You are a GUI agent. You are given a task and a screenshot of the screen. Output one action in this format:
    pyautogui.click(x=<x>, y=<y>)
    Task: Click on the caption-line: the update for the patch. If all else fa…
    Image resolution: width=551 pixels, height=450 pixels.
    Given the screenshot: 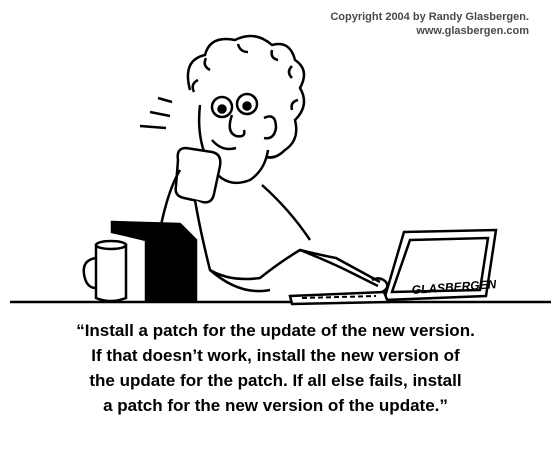 What is the action you would take?
    pyautogui.click(x=275, y=380)
    